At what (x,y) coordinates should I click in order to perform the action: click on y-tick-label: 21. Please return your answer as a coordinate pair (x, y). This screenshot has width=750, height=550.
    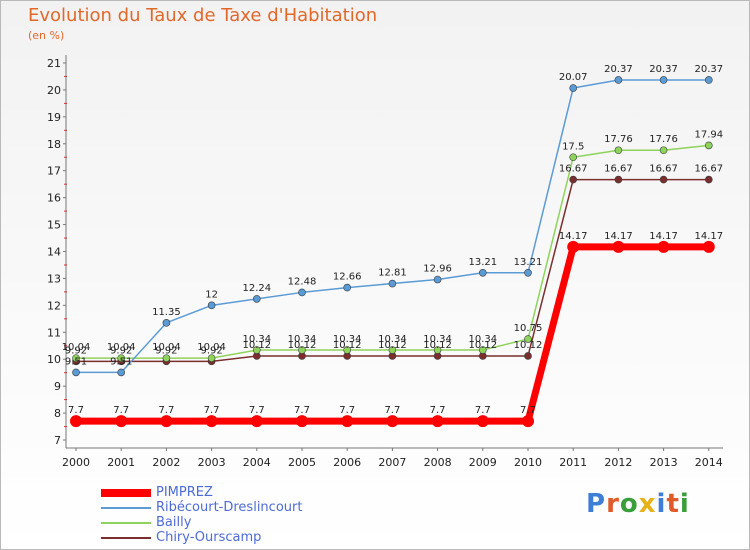
    Looking at the image, I should click on (54, 63).